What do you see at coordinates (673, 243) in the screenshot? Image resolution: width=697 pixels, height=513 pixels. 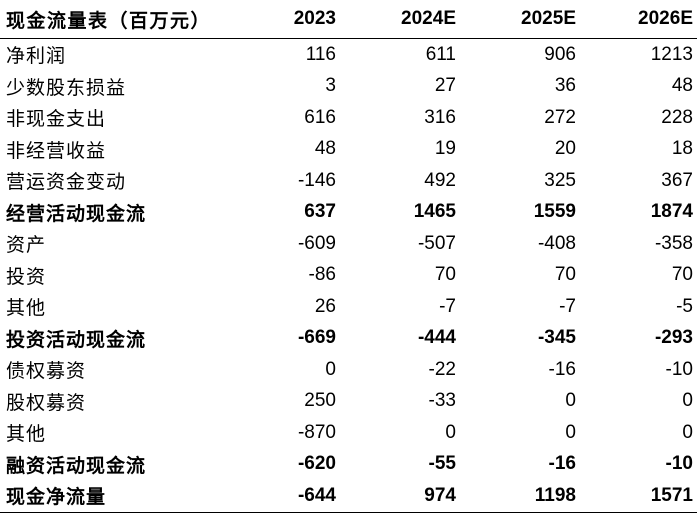 I see `row-value: -358` at bounding box center [673, 243].